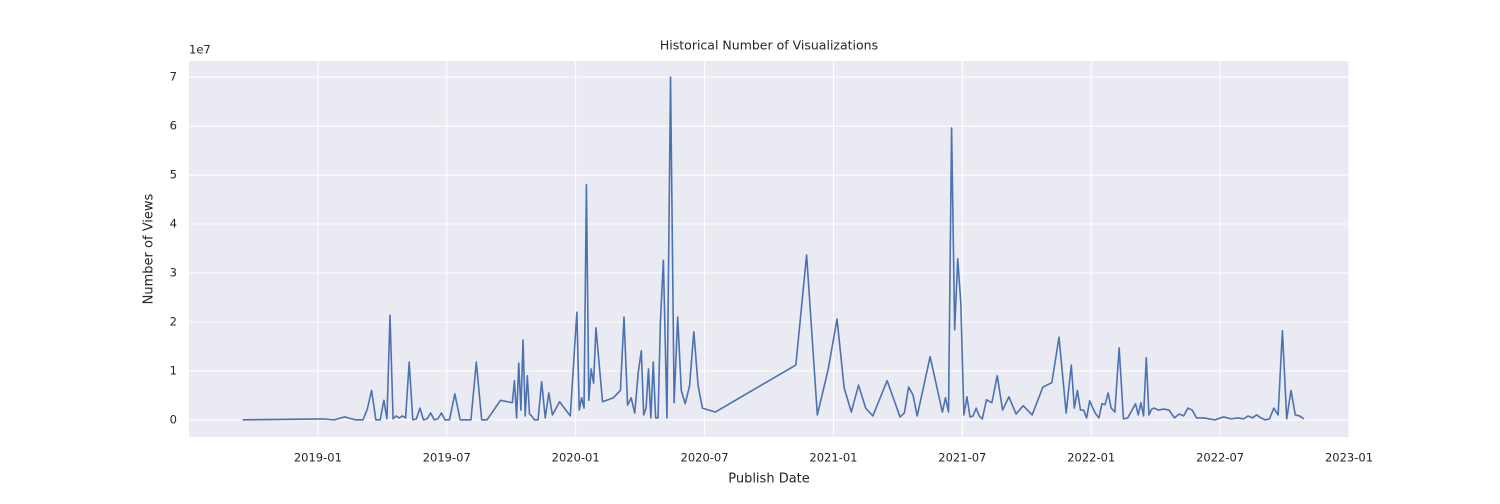 Image resolution: width=1500 pixels, height=504 pixels. I want to click on y-tick-label: 5, so click(173, 175).